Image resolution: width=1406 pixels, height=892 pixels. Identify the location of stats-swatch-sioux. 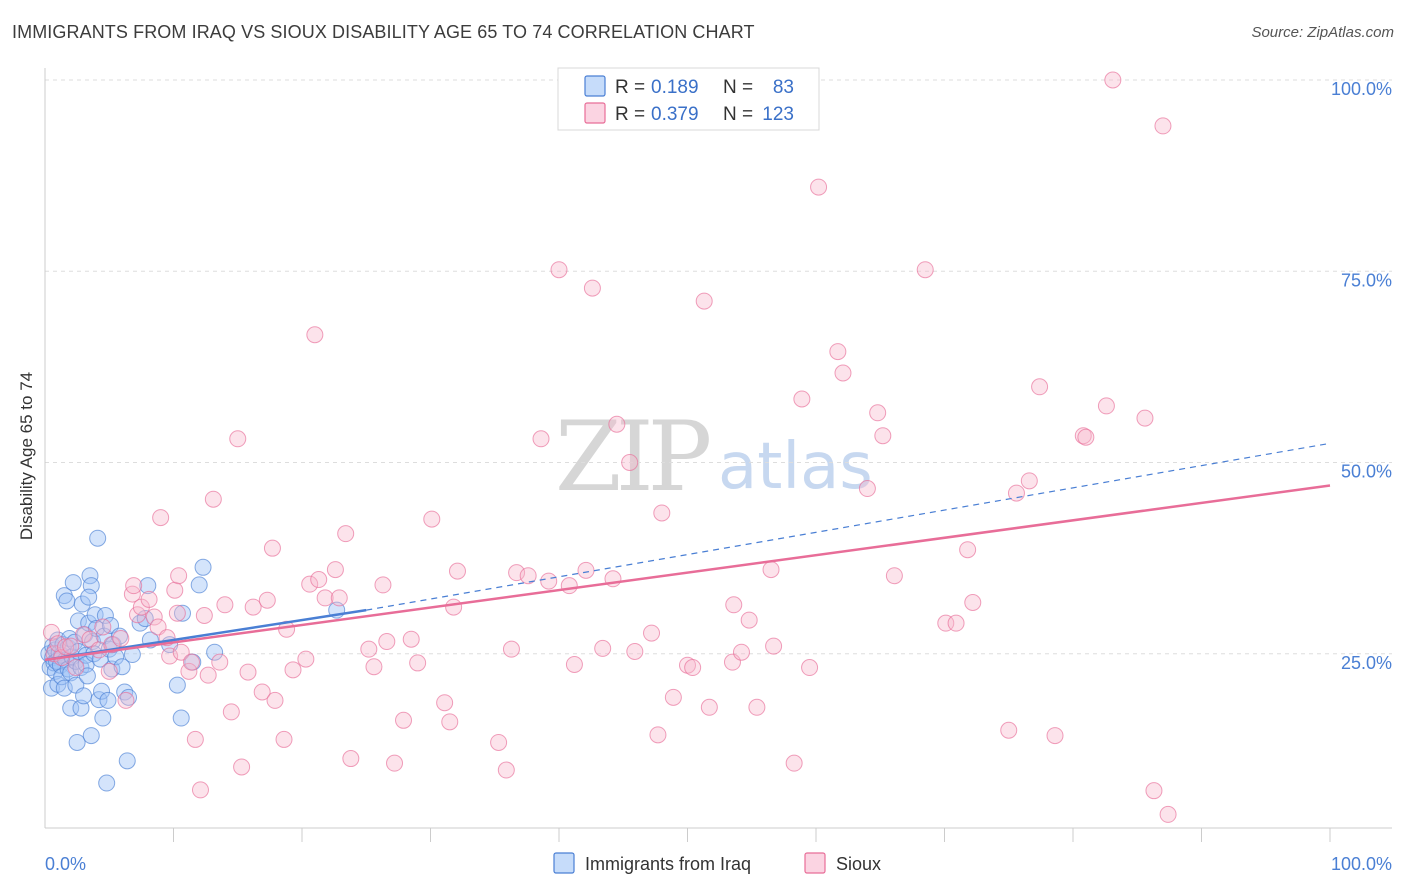
(595, 113).